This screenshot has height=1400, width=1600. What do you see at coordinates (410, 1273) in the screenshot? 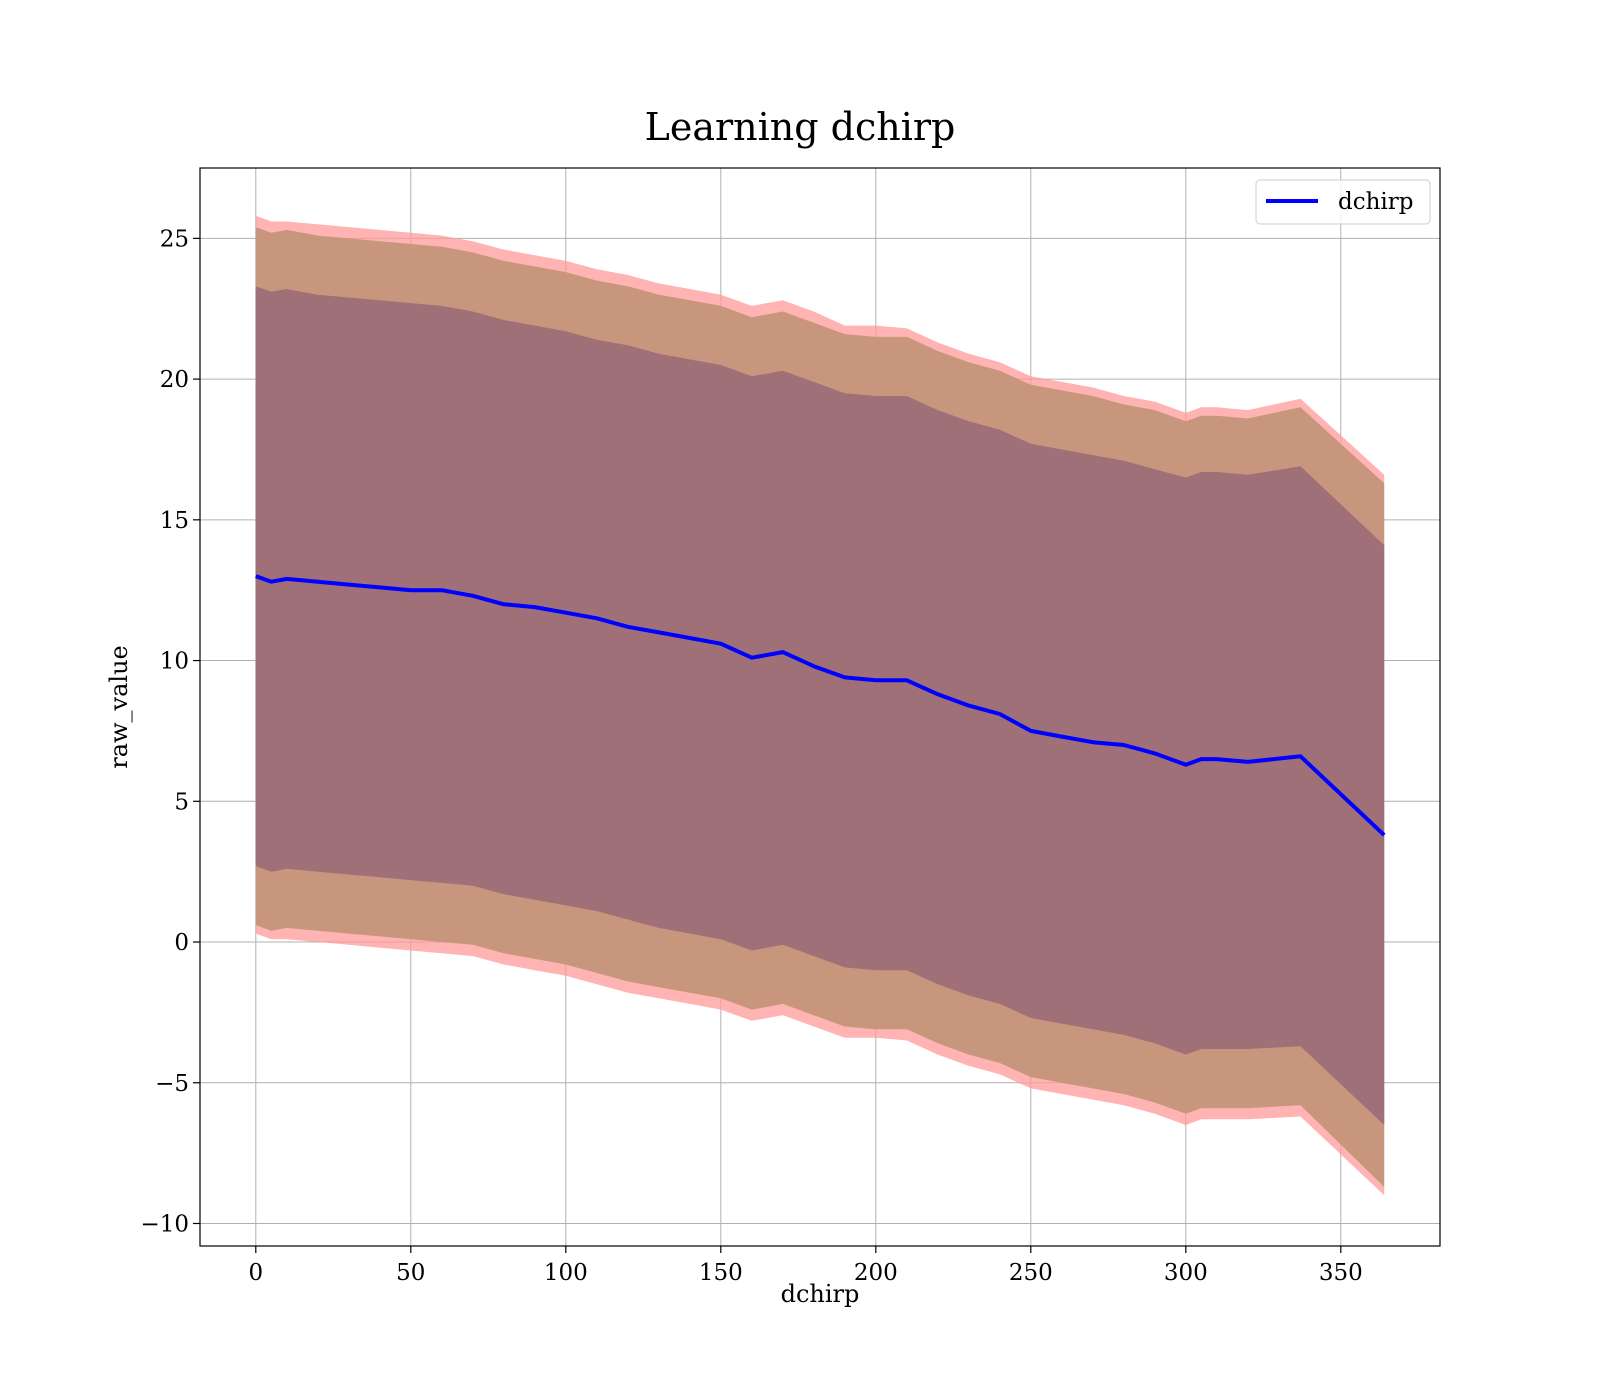
I see `x-tick-label: 50` at bounding box center [410, 1273].